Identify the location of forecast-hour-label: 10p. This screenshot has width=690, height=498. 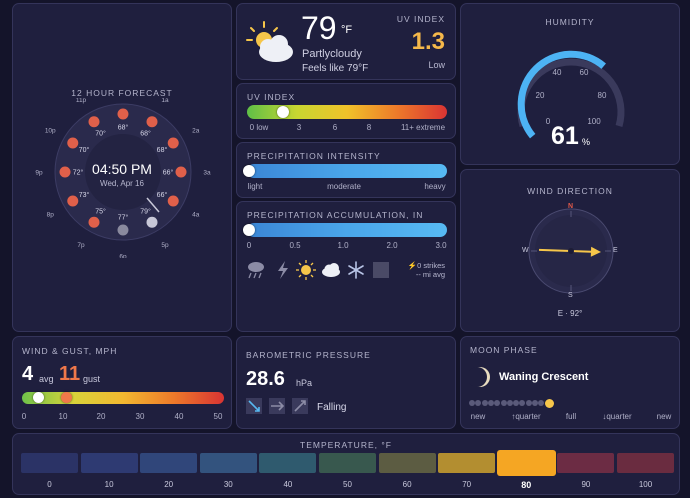
(50, 131).